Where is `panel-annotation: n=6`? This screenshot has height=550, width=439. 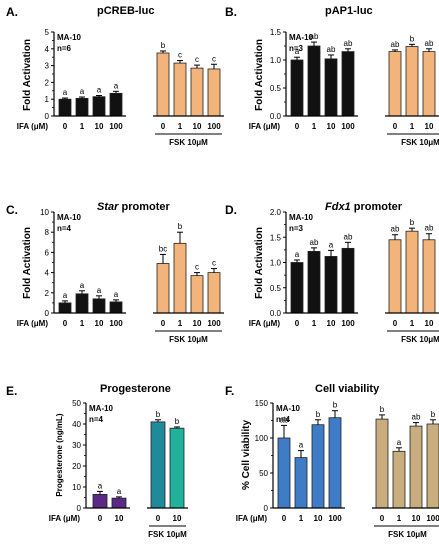 panel-annotation: n=6 is located at coordinates (64, 48).